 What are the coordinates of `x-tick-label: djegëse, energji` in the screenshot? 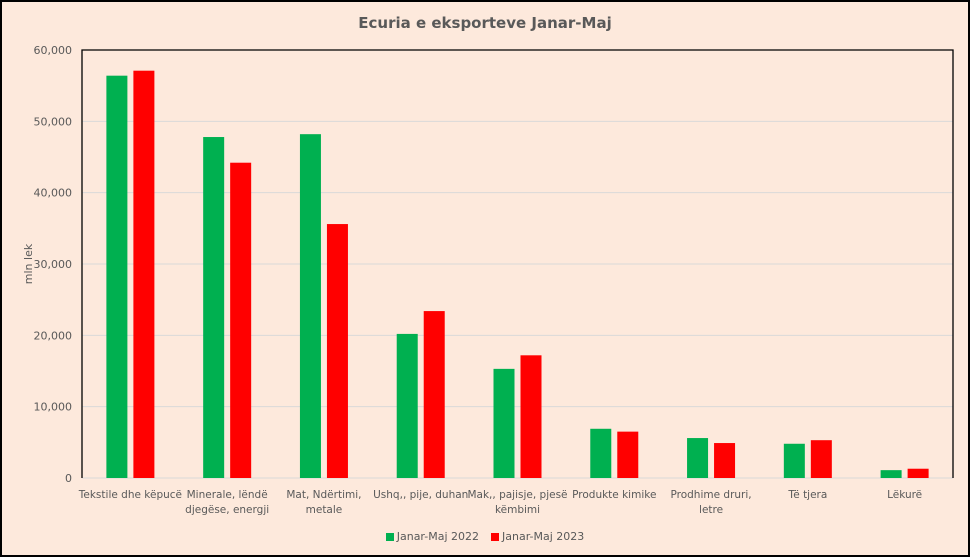 It's located at (227, 510).